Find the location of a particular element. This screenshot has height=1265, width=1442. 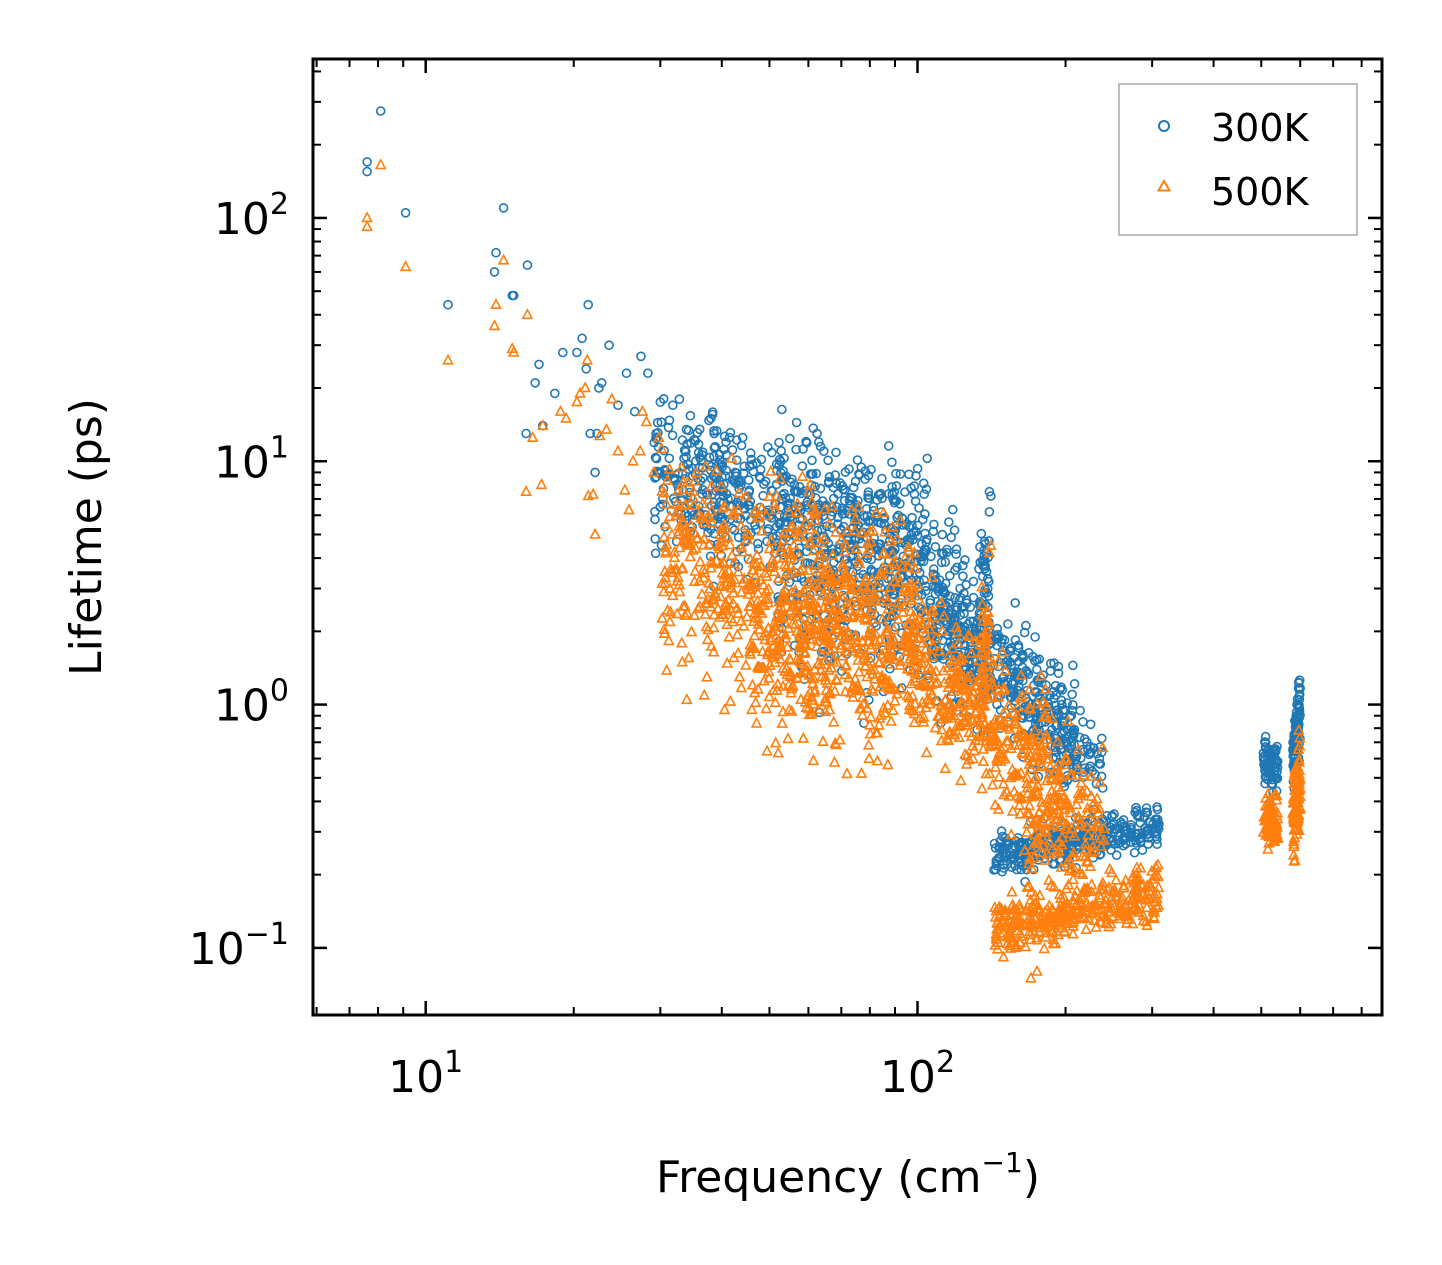

legend-label-500k: 500K is located at coordinates (1260, 192).